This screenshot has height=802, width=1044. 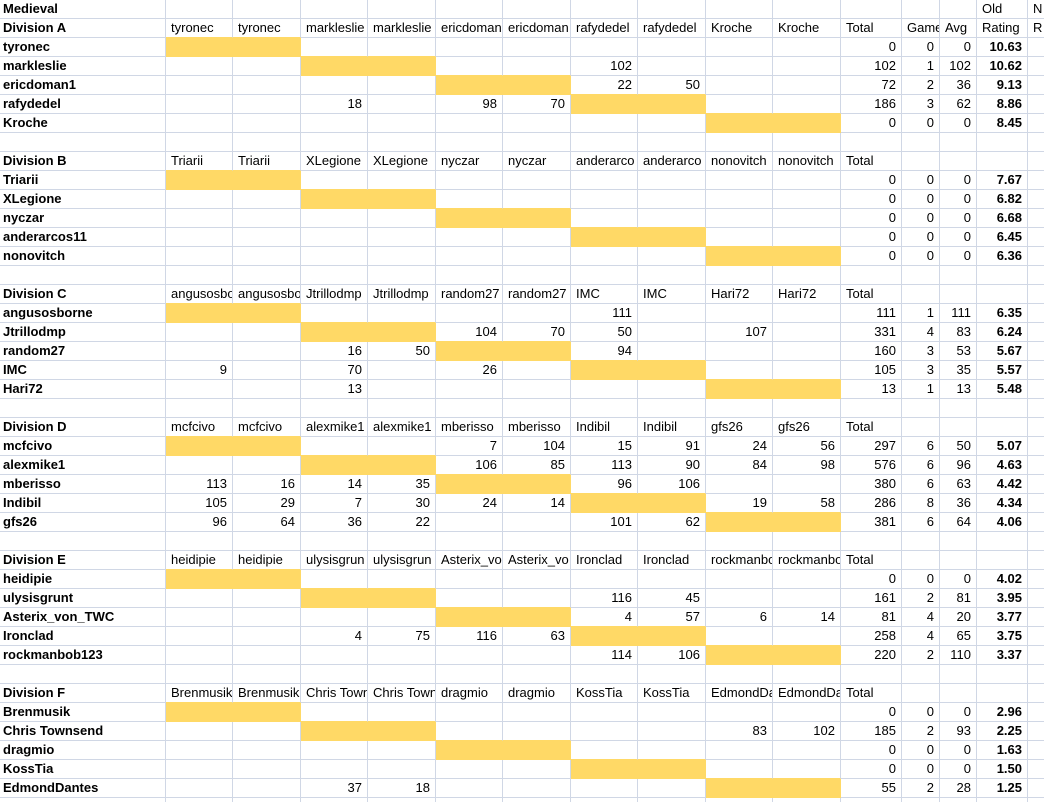 What do you see at coordinates (199, 427) in the screenshot?
I see `opponent-header: mcfcivo` at bounding box center [199, 427].